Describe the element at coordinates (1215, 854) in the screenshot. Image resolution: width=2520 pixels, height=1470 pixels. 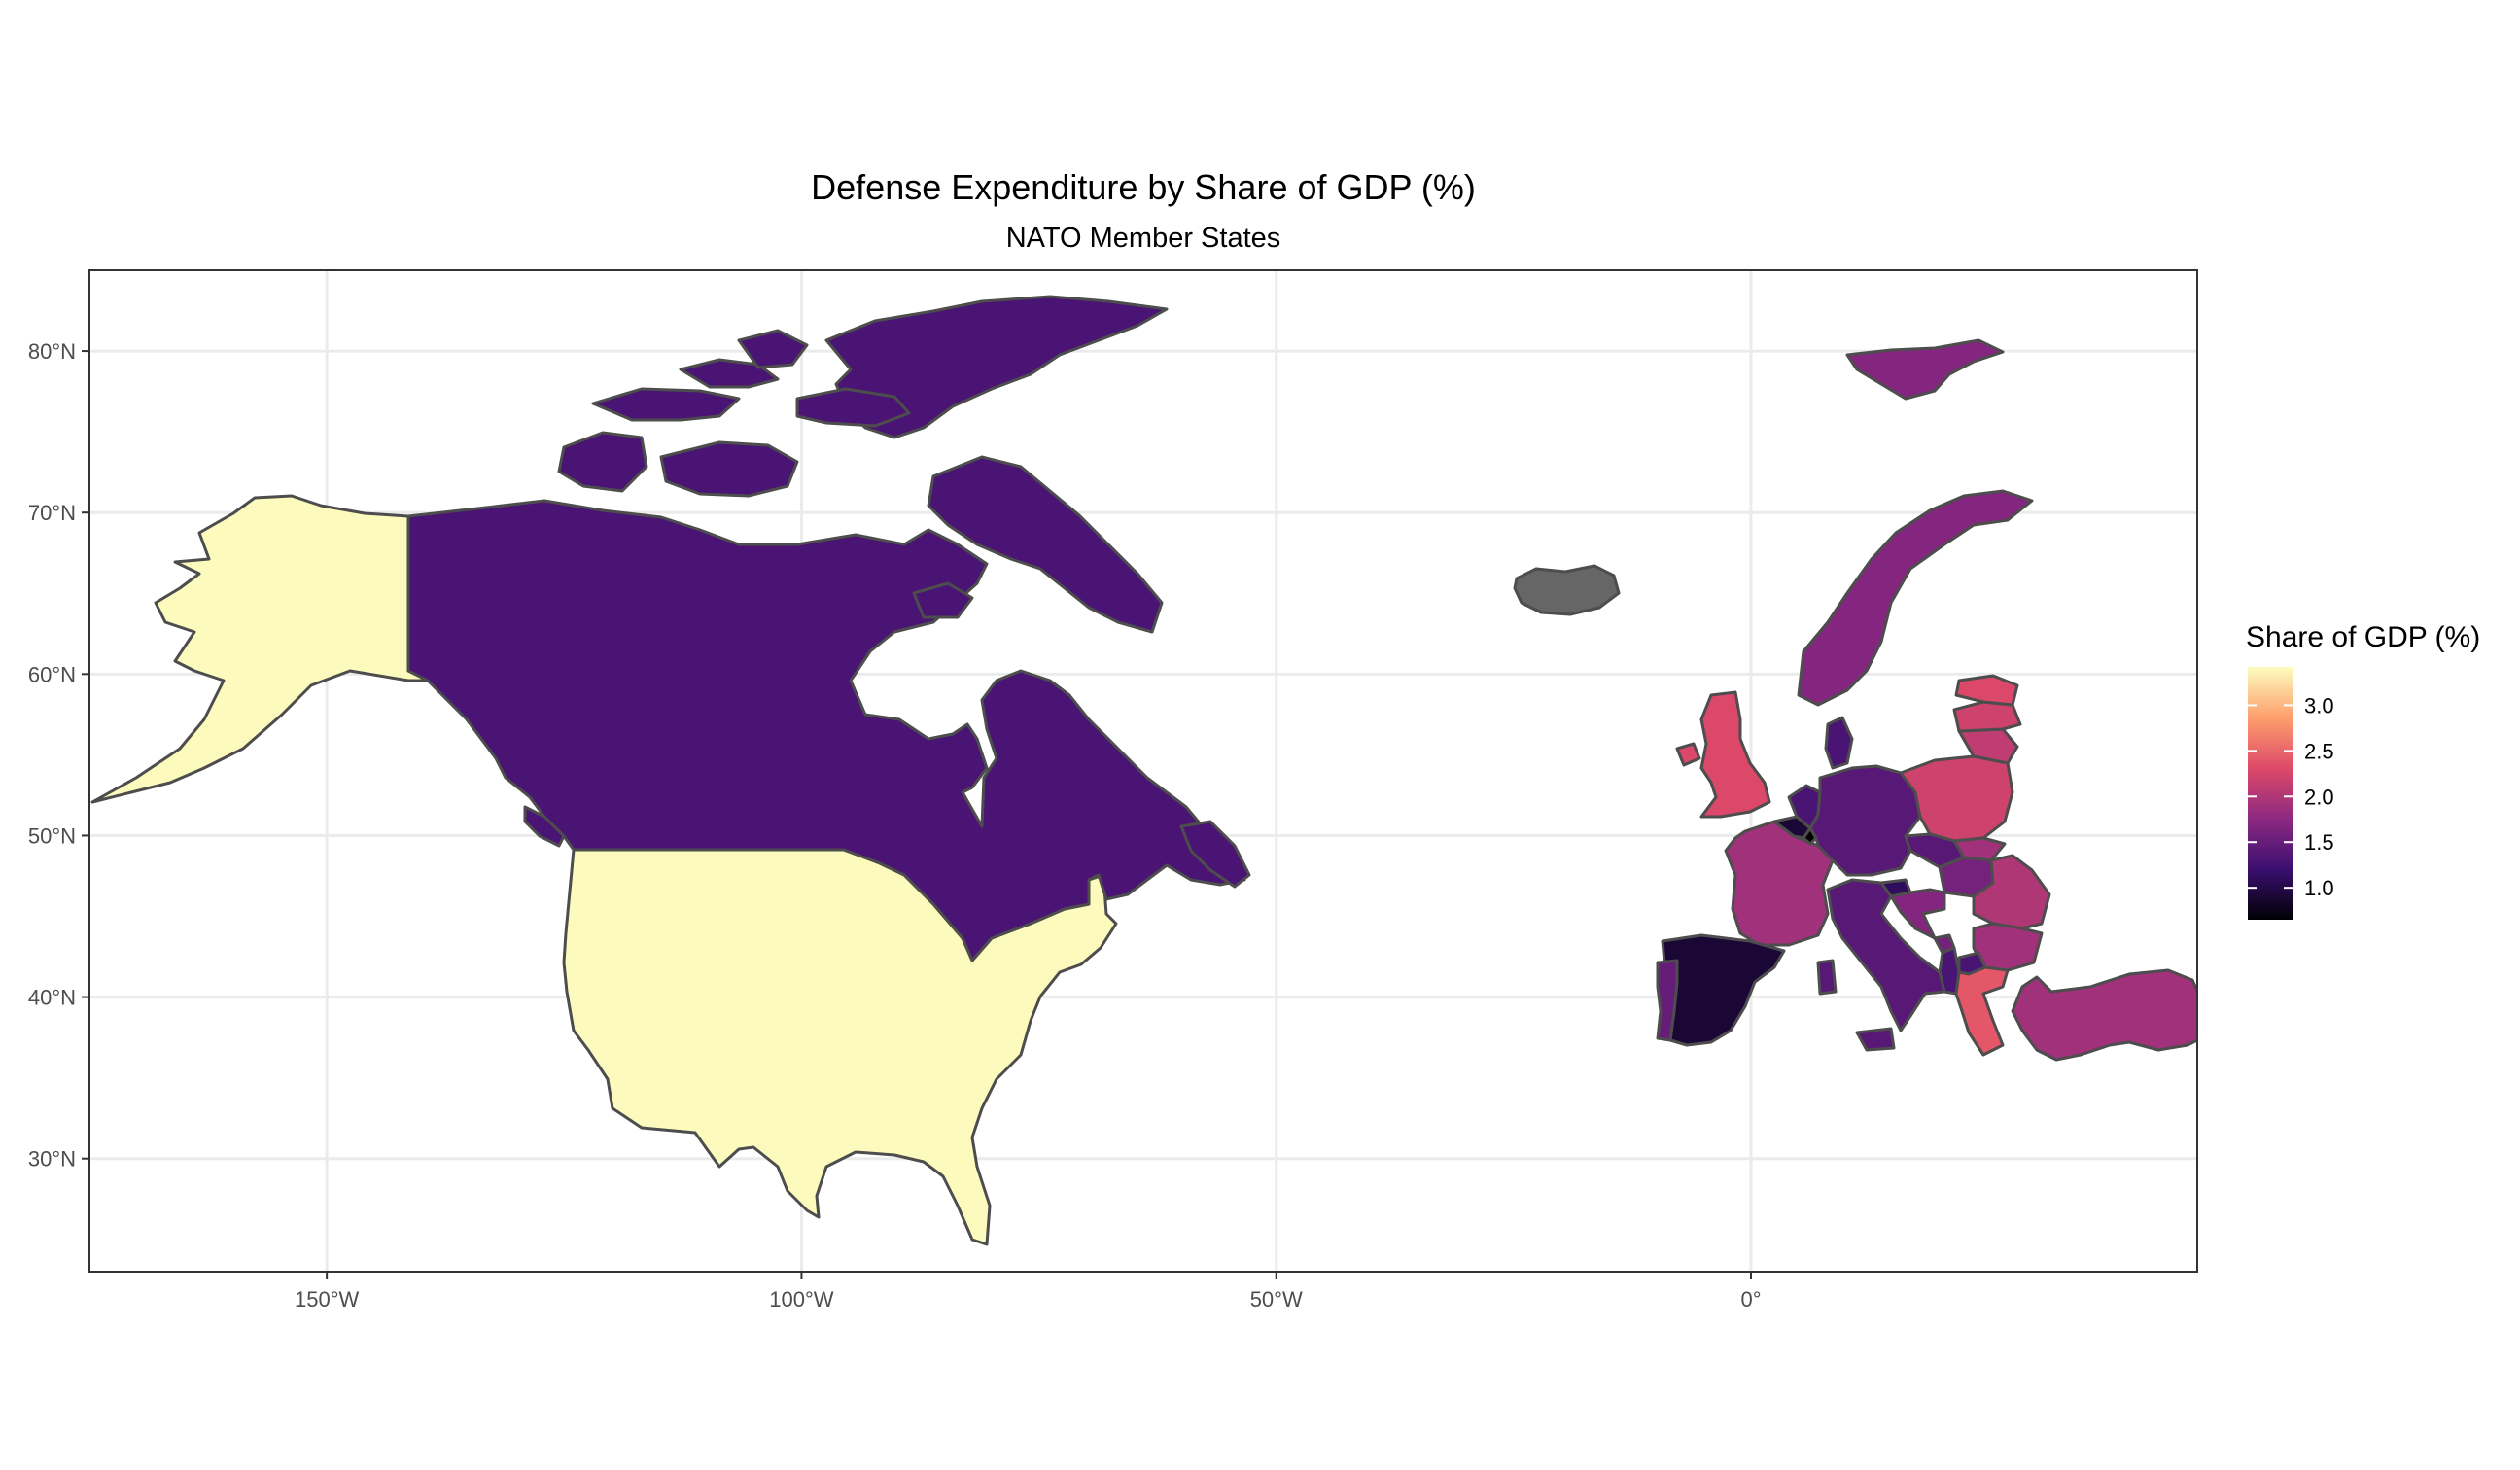
I see `region-canada-newfoundland` at that location.